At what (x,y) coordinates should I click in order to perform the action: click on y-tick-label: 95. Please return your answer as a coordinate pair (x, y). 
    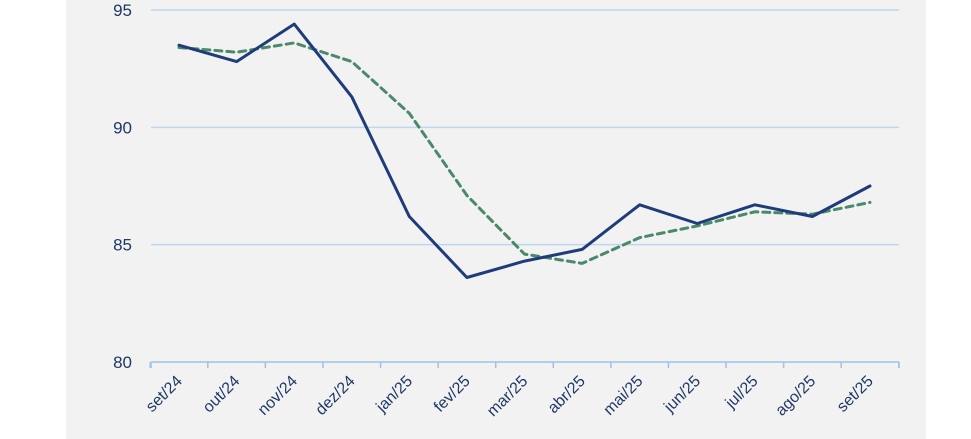
    Looking at the image, I should click on (122, 10).